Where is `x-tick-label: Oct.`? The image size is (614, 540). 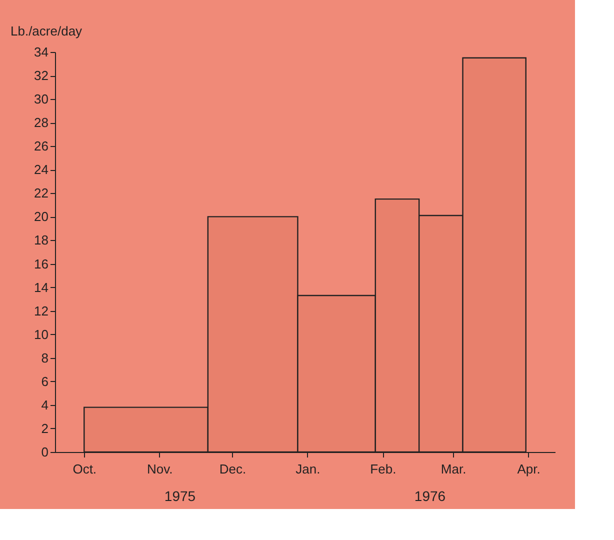 x-tick-label: Oct. is located at coordinates (84, 469).